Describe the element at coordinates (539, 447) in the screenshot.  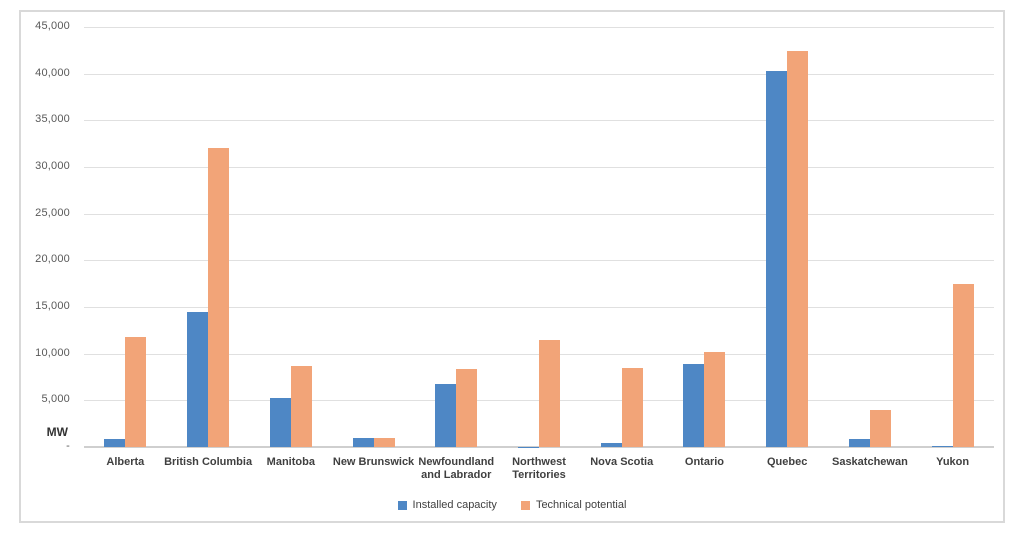
I see `x-axis-line` at that location.